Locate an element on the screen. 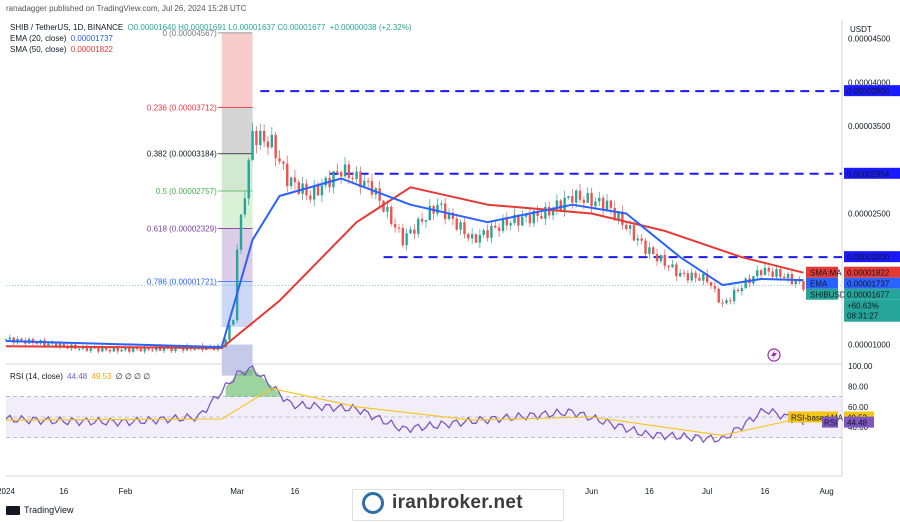  watermark-logo-icon is located at coordinates (373, 503).